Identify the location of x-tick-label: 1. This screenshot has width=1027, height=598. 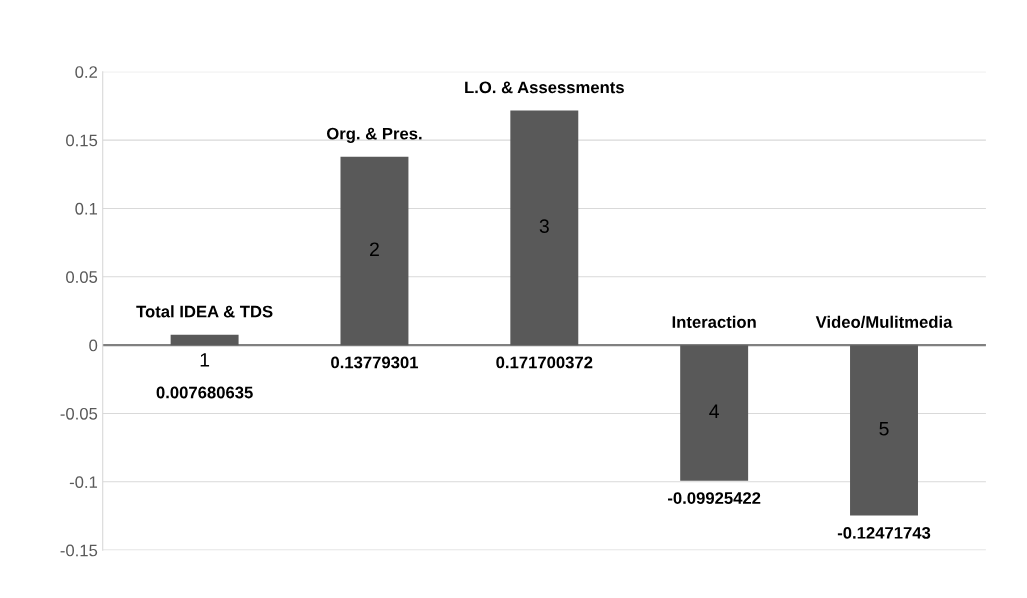
(205, 360).